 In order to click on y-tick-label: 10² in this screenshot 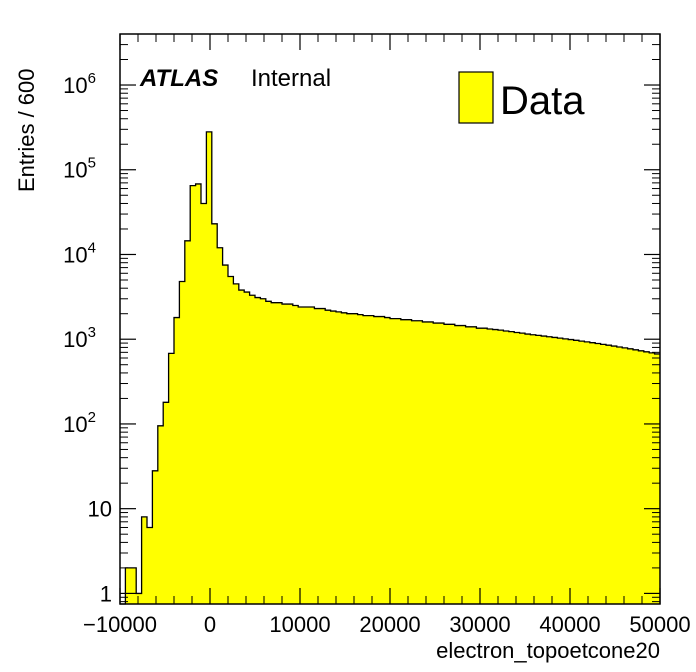, I will do `click(79, 423)`.